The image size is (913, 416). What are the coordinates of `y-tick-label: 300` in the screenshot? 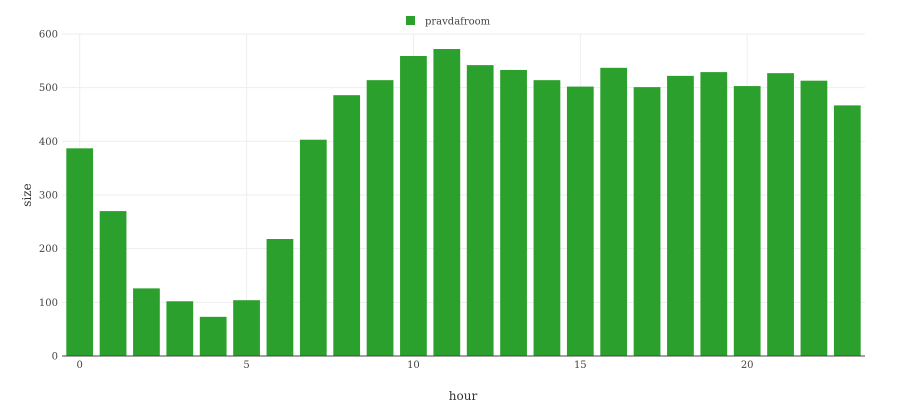 It's located at (48, 196).